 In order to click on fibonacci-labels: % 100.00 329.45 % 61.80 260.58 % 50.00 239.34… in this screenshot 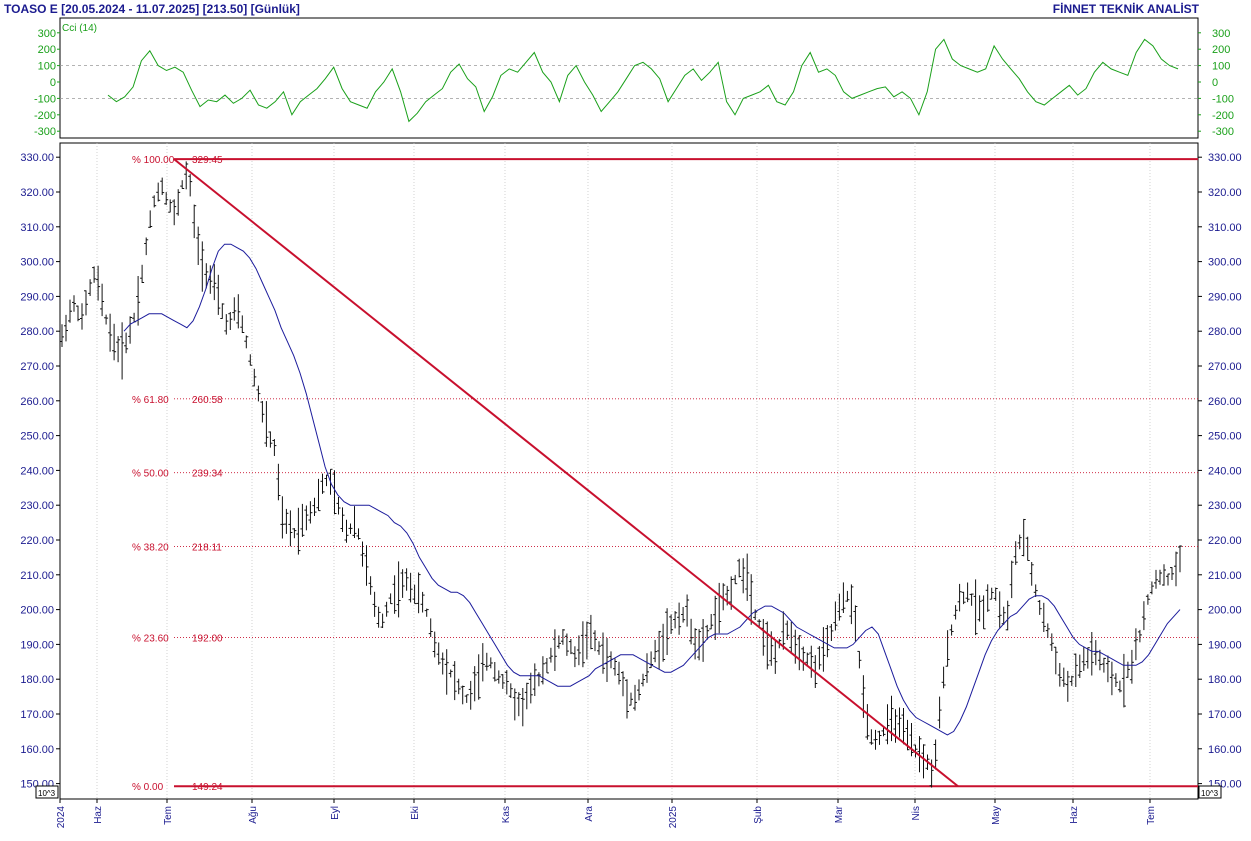, I will do `click(177, 474)`.